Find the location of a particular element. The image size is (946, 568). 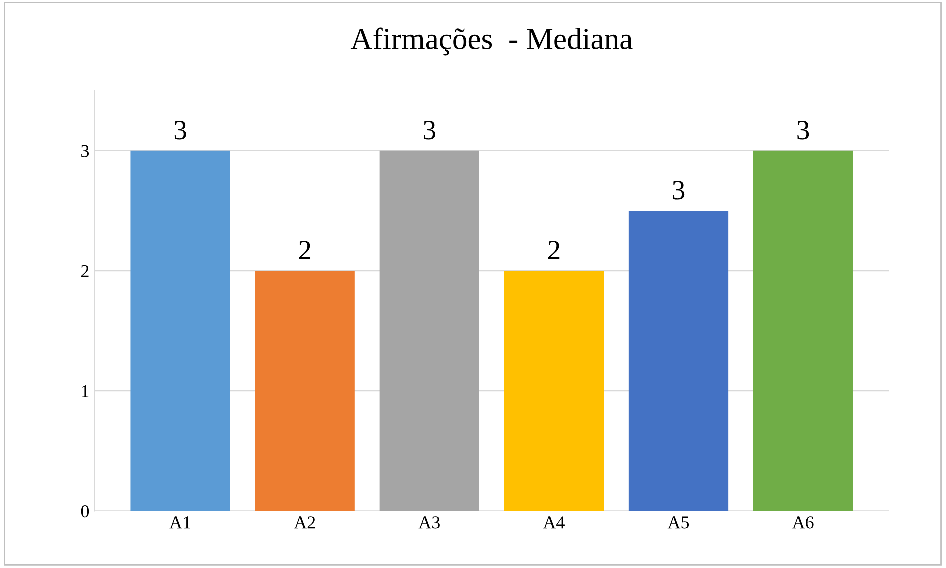

y-tick-label: 3 is located at coordinates (86, 151).